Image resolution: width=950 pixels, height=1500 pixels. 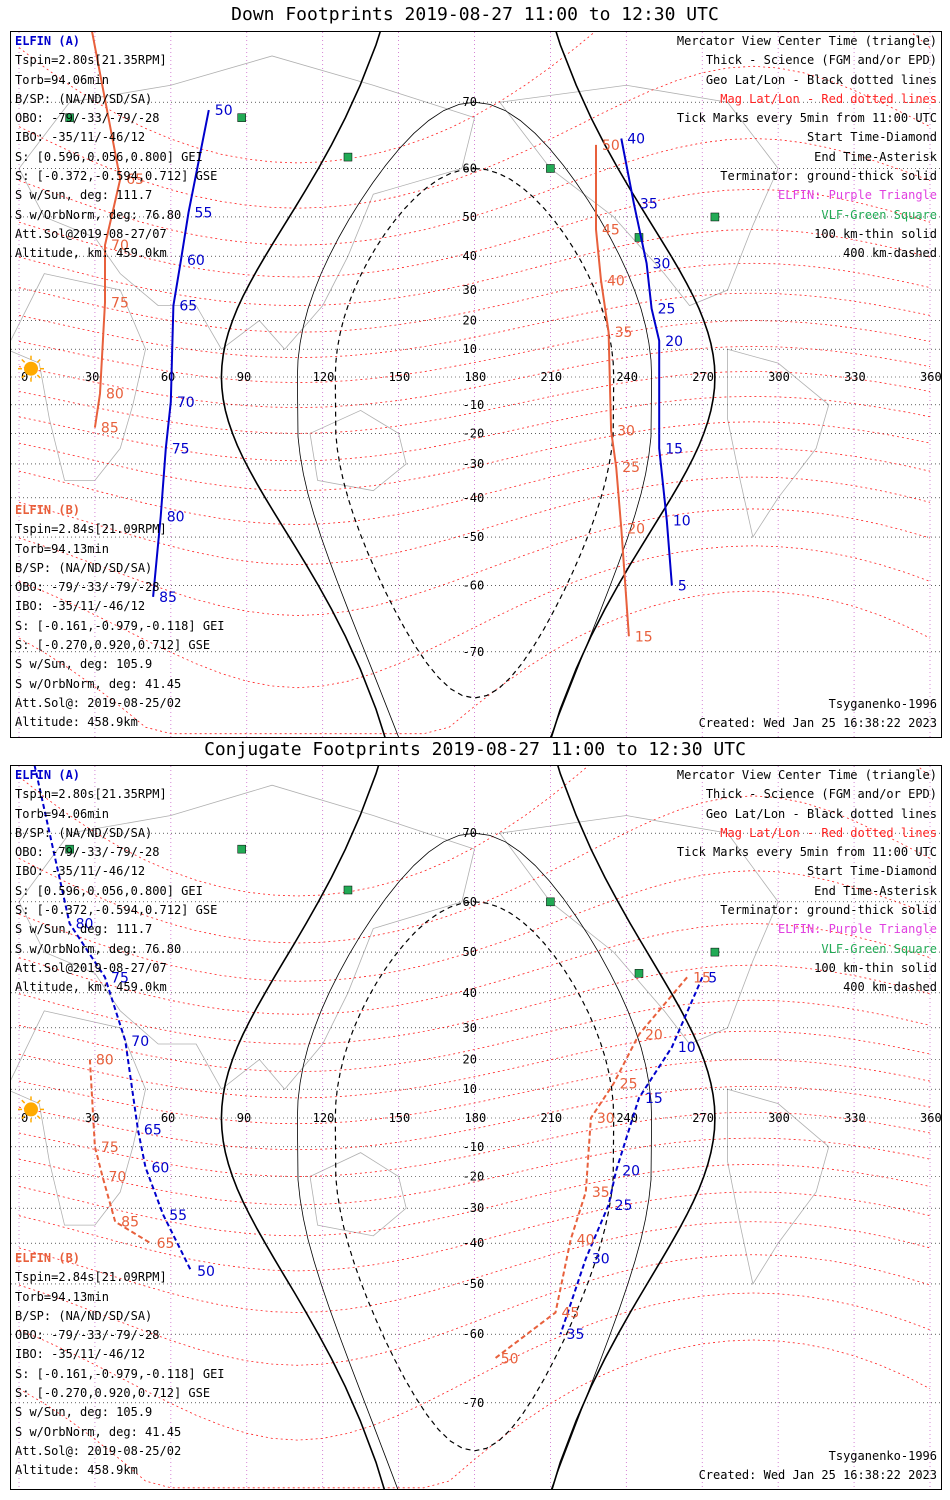 What do you see at coordinates (474, 1176) in the screenshot?
I see `lat-tick-label: -20` at bounding box center [474, 1176].